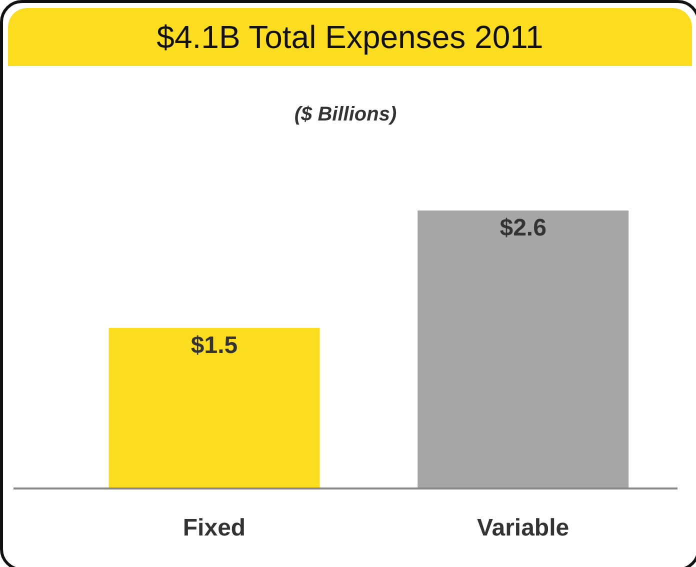 Image resolution: width=696 pixels, height=567 pixels. What do you see at coordinates (523, 228) in the screenshot?
I see `data-label: $2.6` at bounding box center [523, 228].